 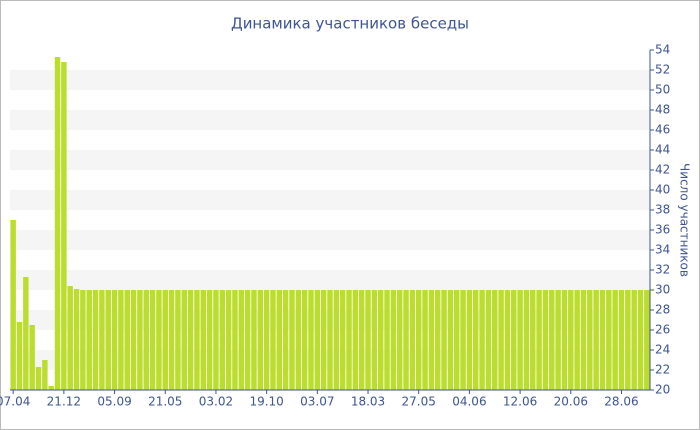 What do you see at coordinates (266, 402) in the screenshot?
I see `x-tick-label: 19.10` at bounding box center [266, 402].